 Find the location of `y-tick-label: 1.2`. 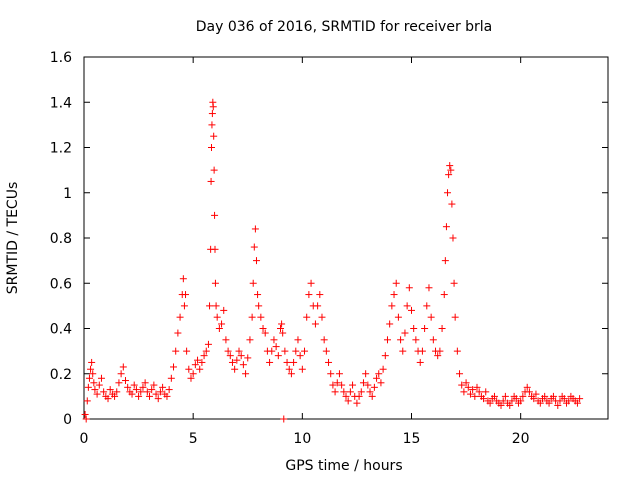

y-tick-label: 1.2 is located at coordinates (61, 149).